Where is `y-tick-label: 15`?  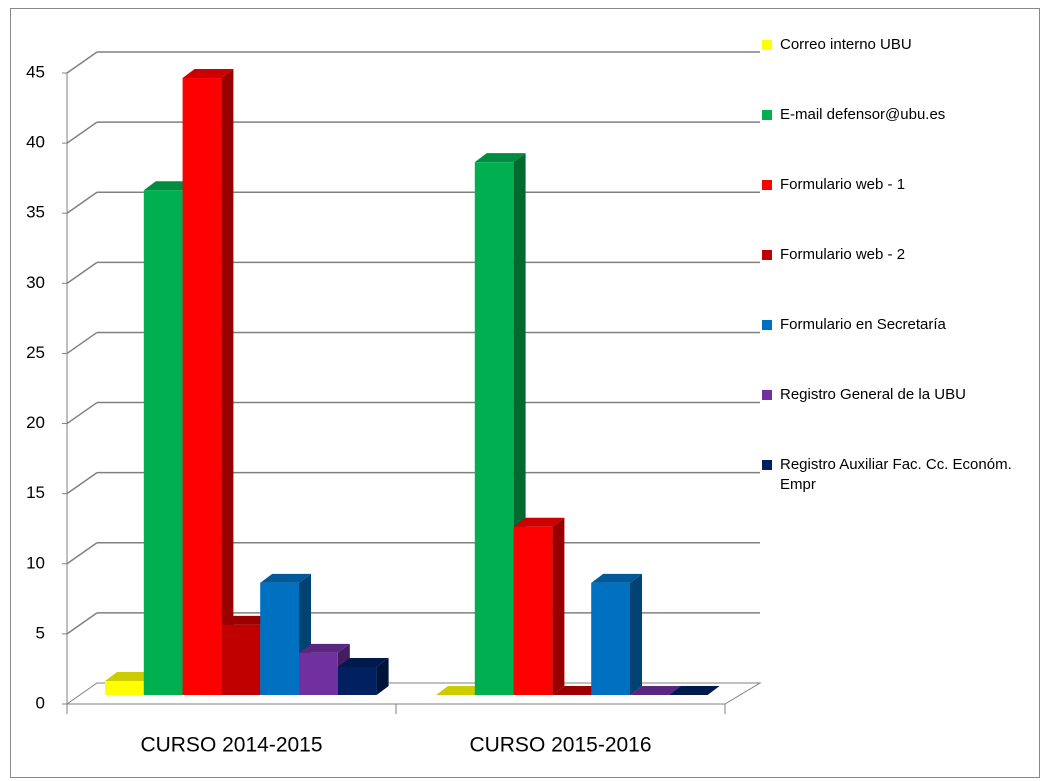
y-tick-label: 15 is located at coordinates (35, 492).